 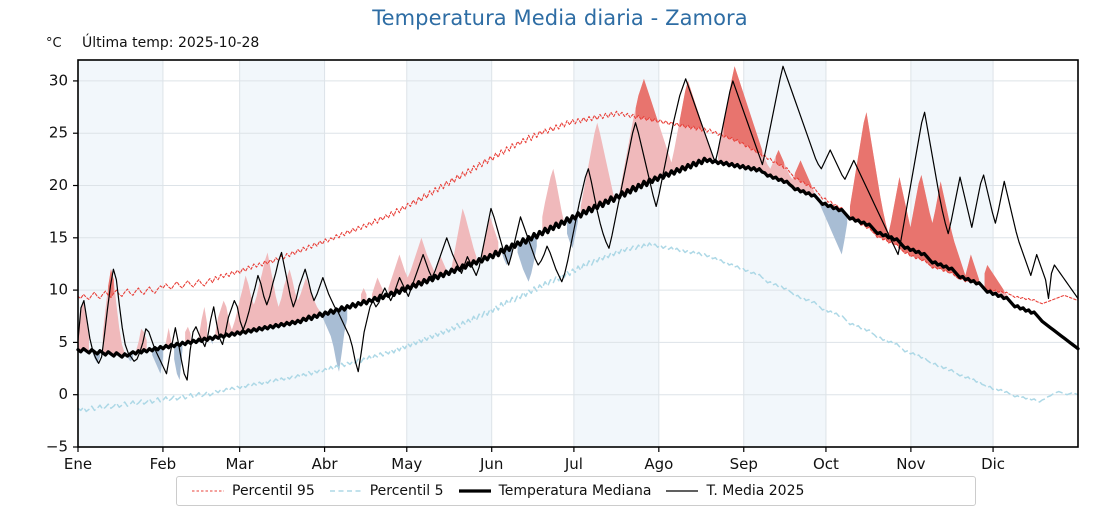 What do you see at coordinates (910, 464) in the screenshot?
I see `x-tick-label: Nov` at bounding box center [910, 464].